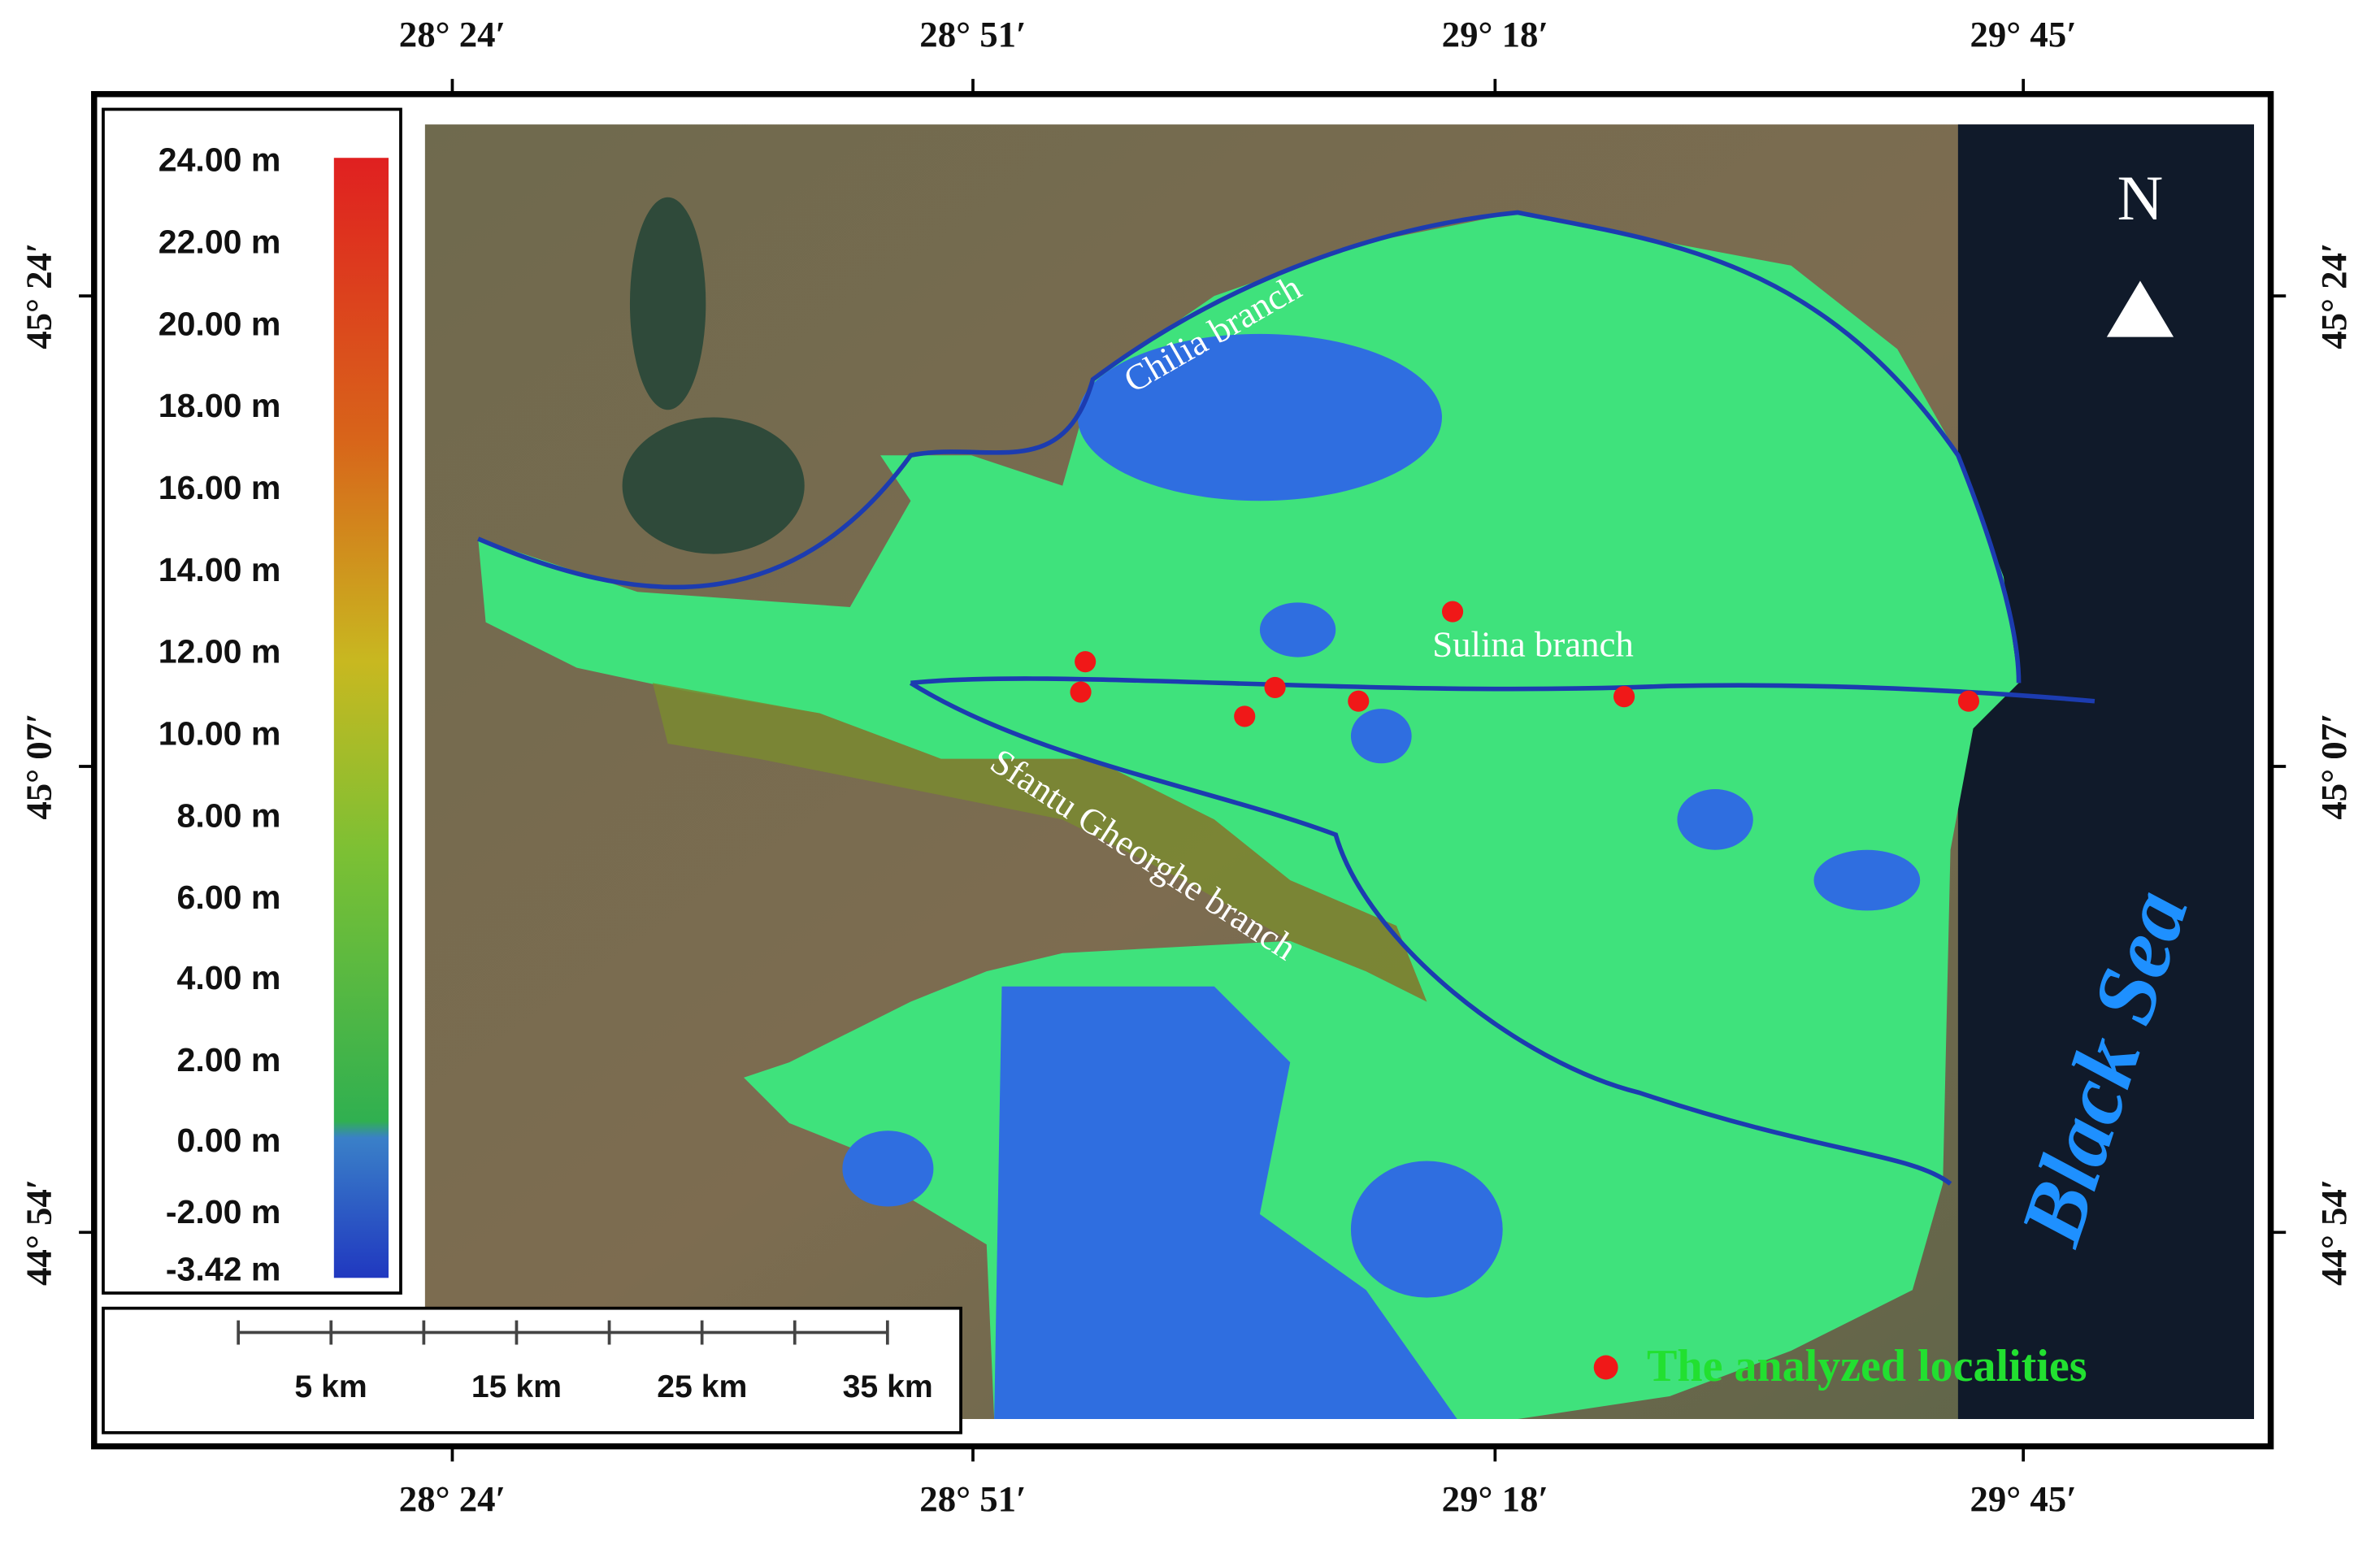  What do you see at coordinates (229, 1059) in the screenshot?
I see `elevation-label: 2.00 m` at bounding box center [229, 1059].